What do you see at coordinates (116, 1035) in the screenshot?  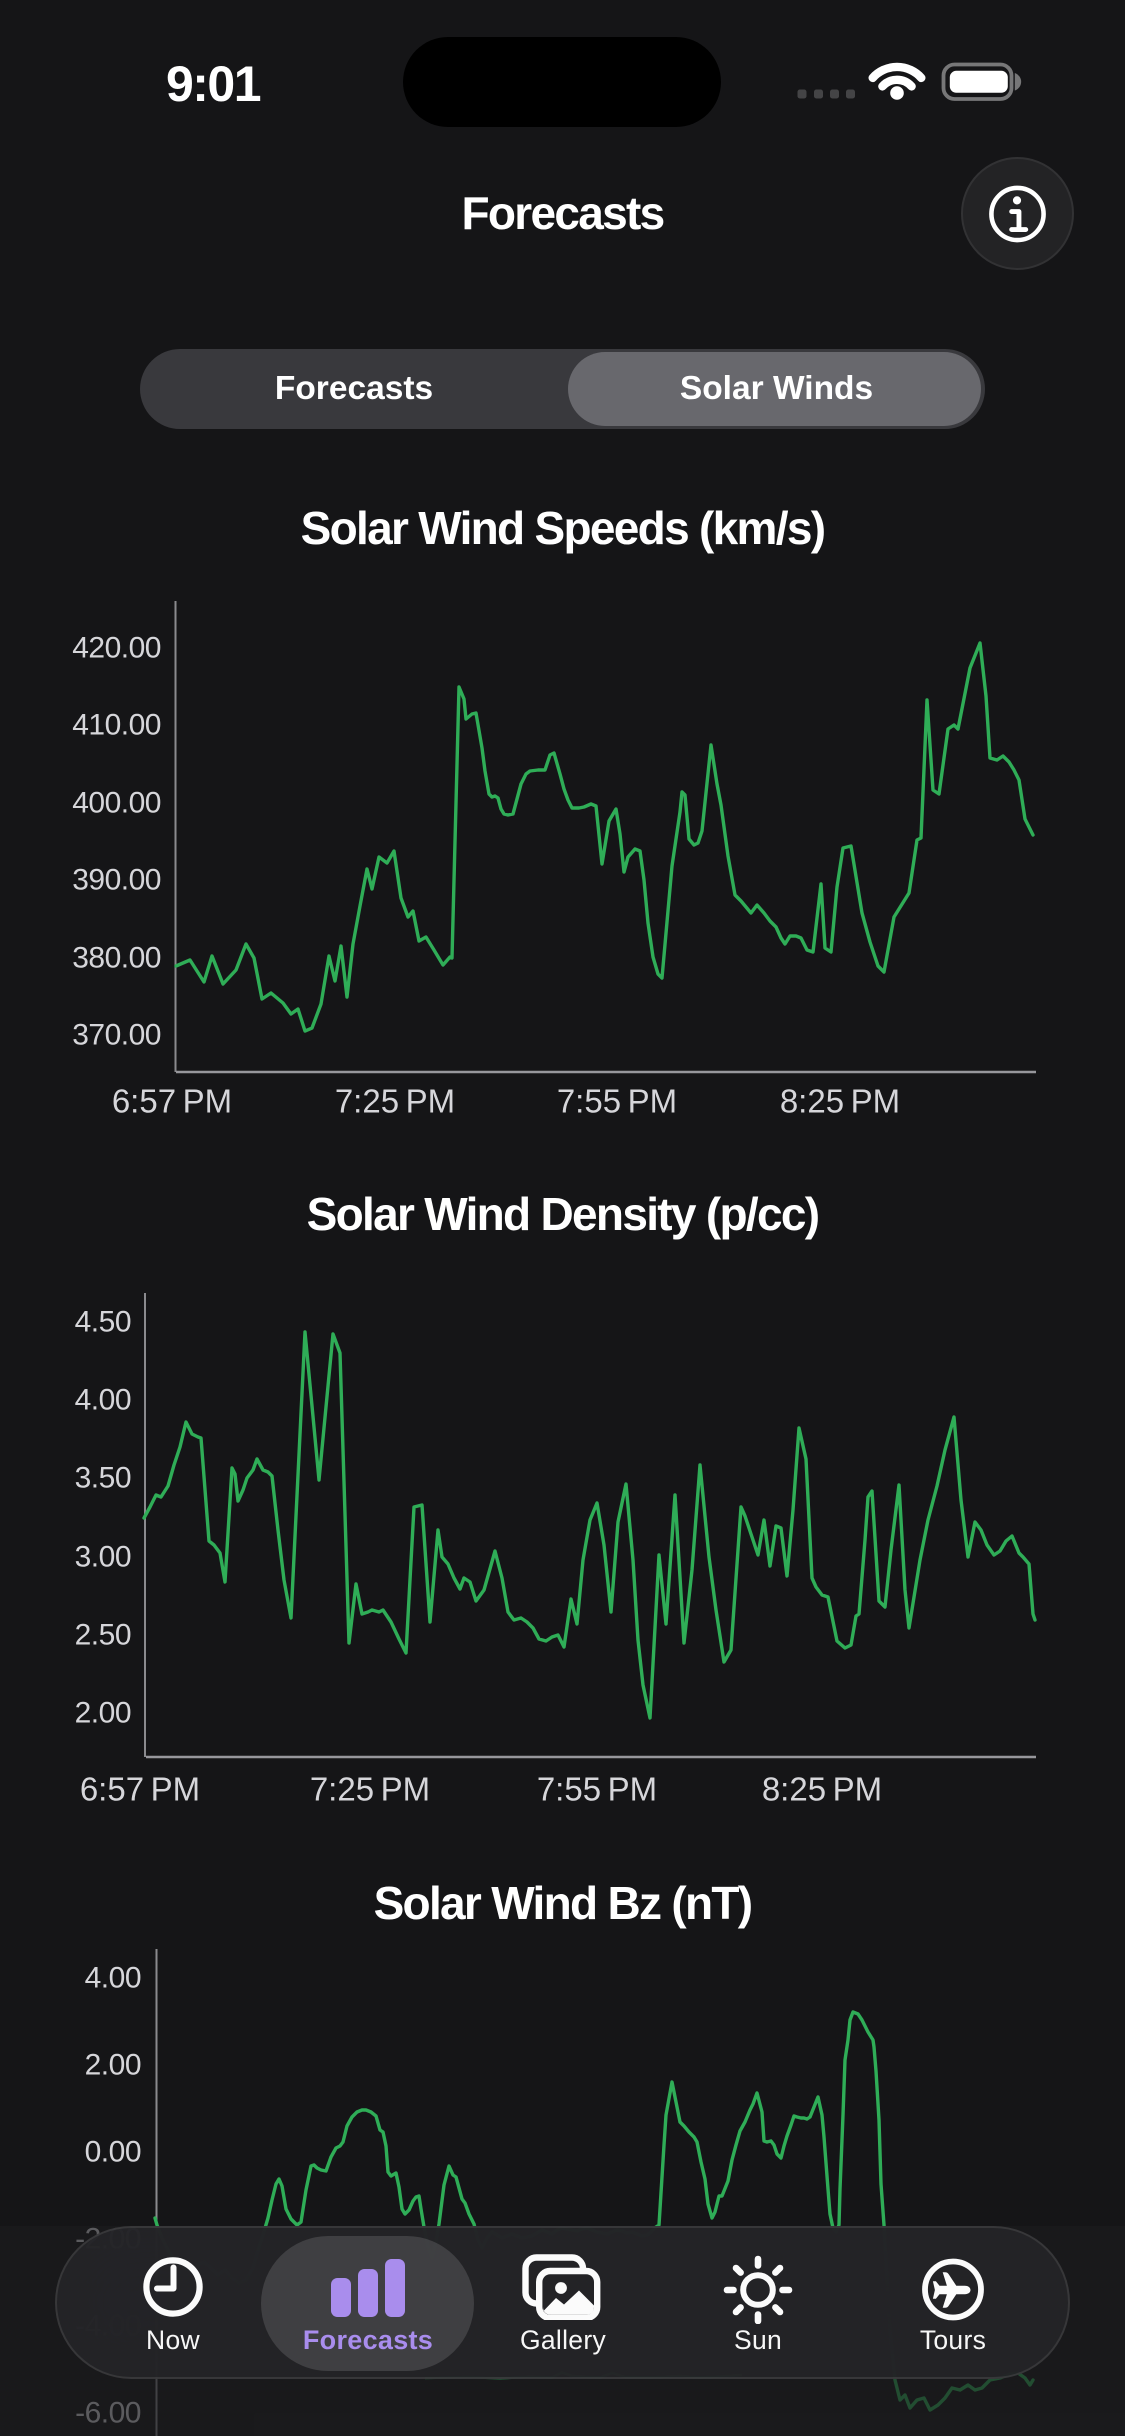 I see `svg-text: 370.00` at bounding box center [116, 1035].